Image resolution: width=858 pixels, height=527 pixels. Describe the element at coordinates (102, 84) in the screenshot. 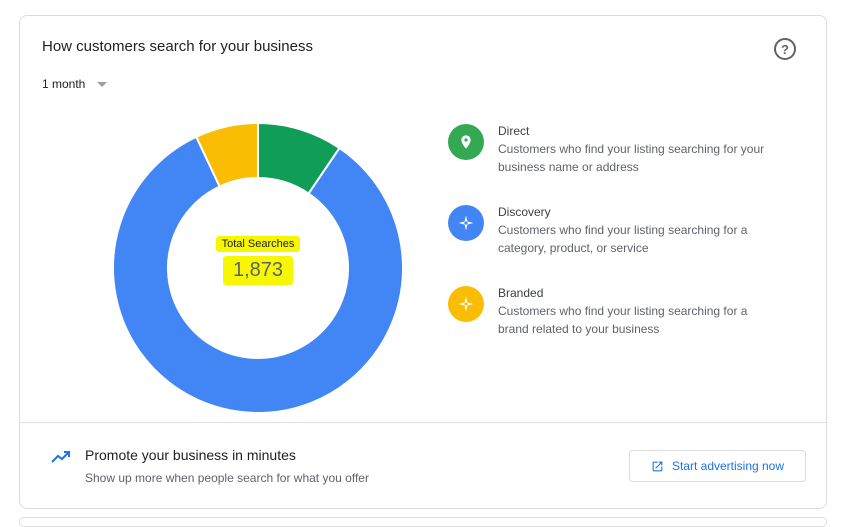

I see `chevron-down-icon` at that location.